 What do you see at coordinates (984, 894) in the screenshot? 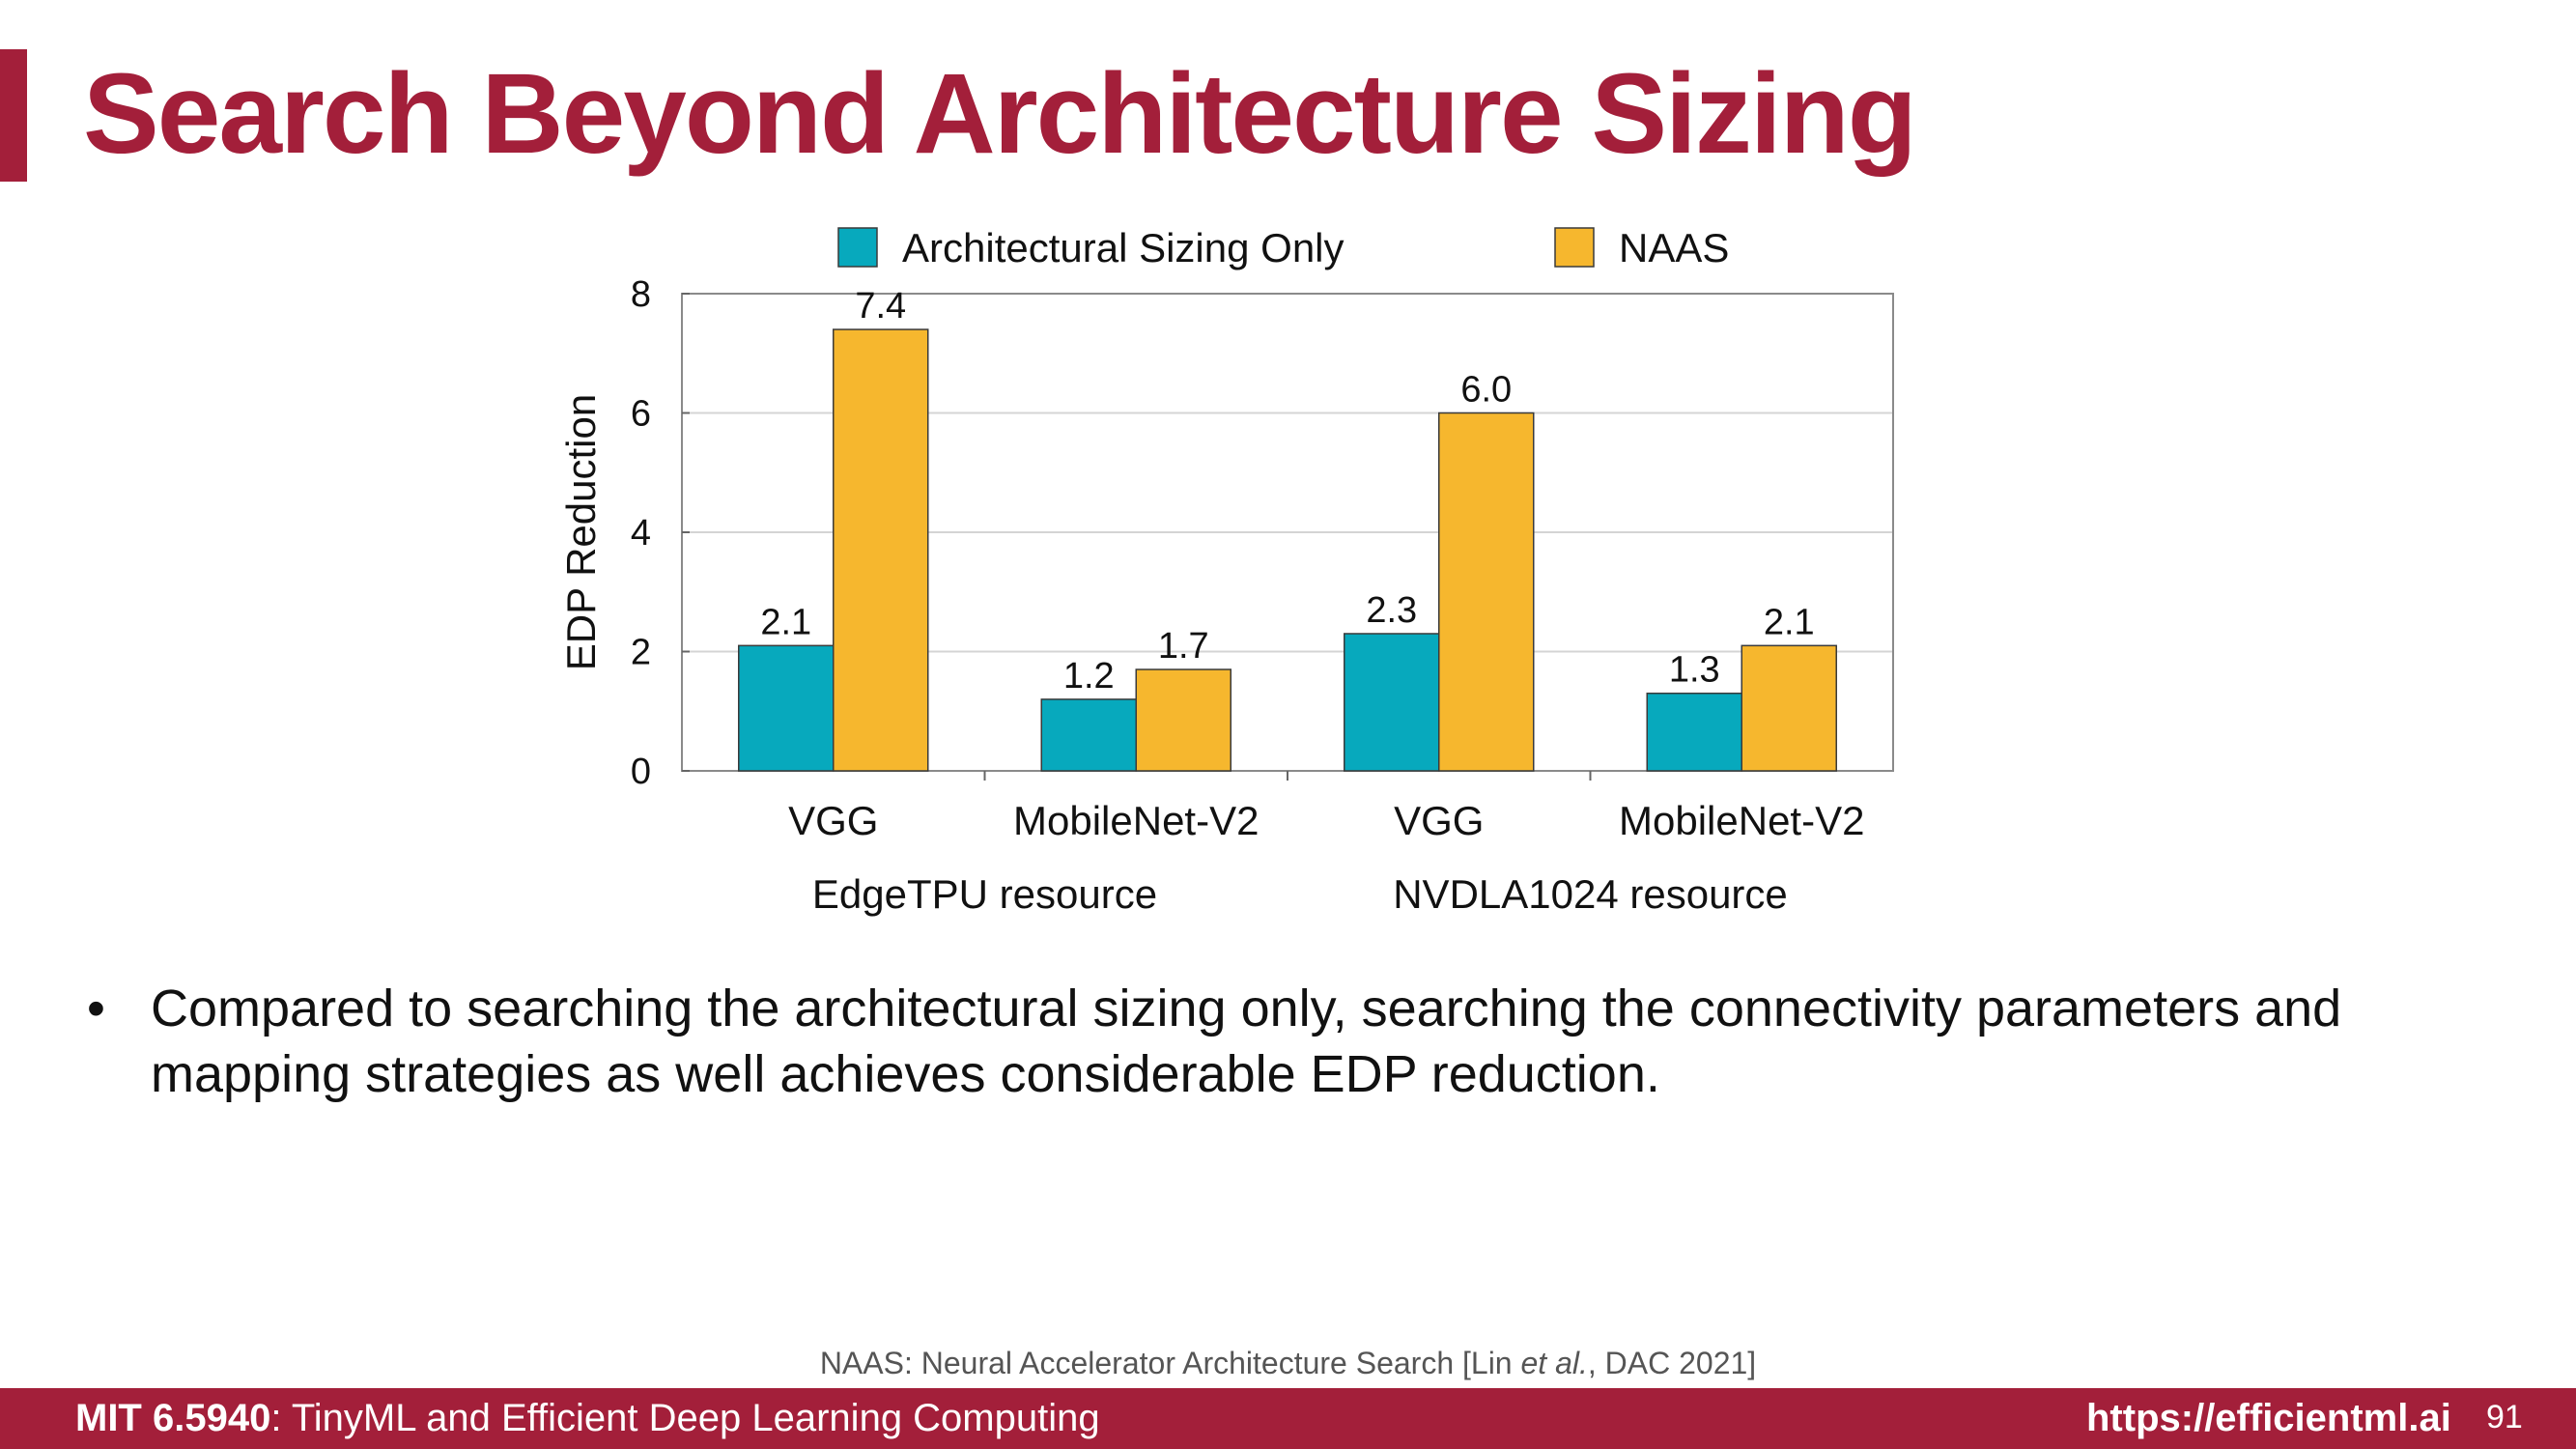
I see `group-label-0: EdgeTPU resource` at bounding box center [984, 894].